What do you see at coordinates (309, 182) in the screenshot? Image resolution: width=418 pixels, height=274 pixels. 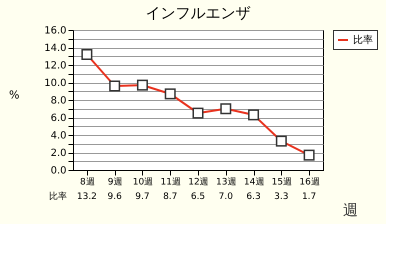 I see `x-tick-label: 16週` at bounding box center [309, 182].